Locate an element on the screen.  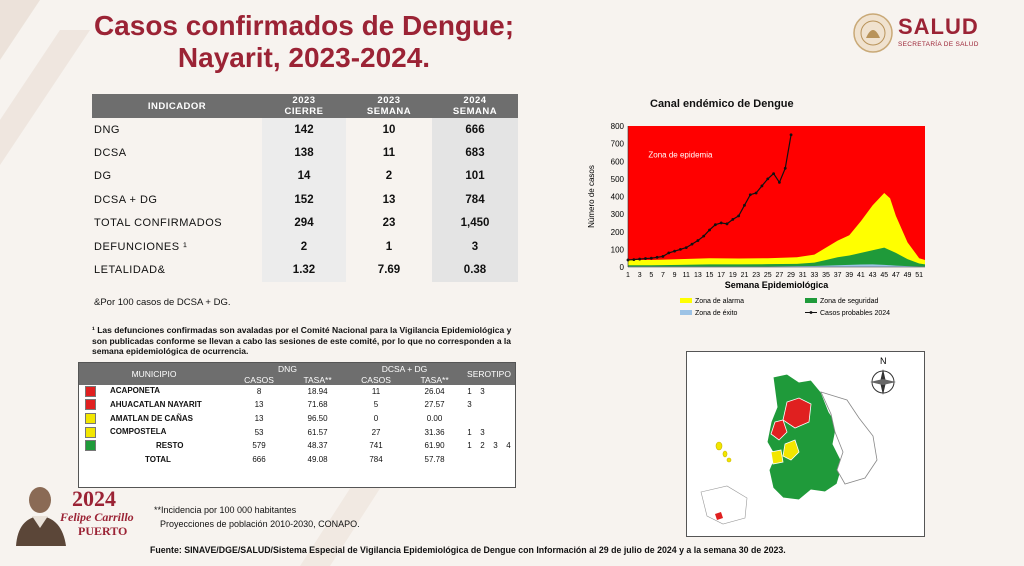
municipio-dcsa-tasa: 0.00 is located at coordinates (434, 418).